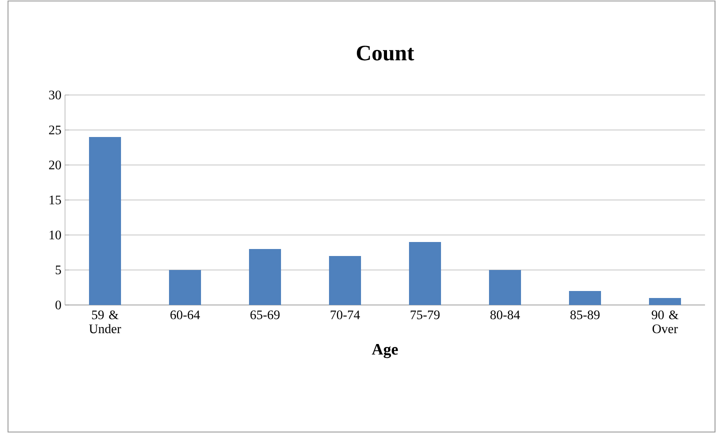  Describe the element at coordinates (385, 351) in the screenshot. I see `x-axis-title: Age` at that location.